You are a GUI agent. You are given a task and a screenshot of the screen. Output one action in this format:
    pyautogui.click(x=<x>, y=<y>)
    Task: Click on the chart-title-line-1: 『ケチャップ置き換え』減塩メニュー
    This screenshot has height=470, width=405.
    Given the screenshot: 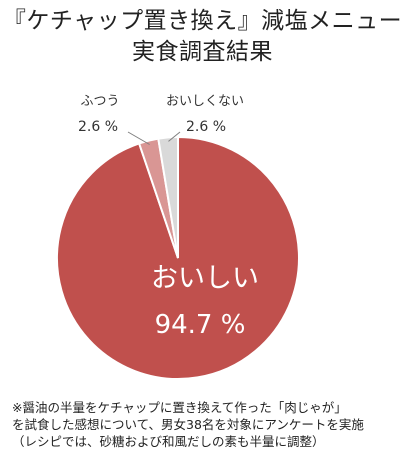 What is the action you would take?
    pyautogui.click(x=202, y=21)
    